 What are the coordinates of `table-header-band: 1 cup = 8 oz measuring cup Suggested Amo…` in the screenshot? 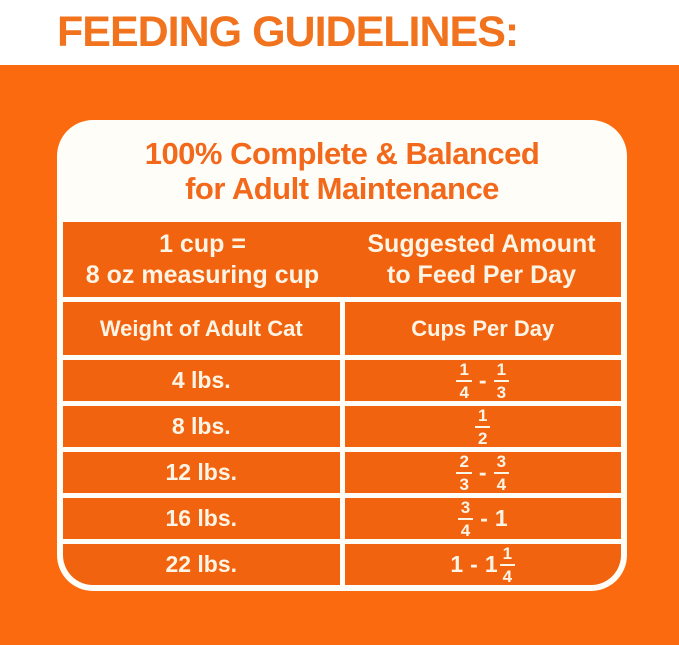 It's located at (342, 259).